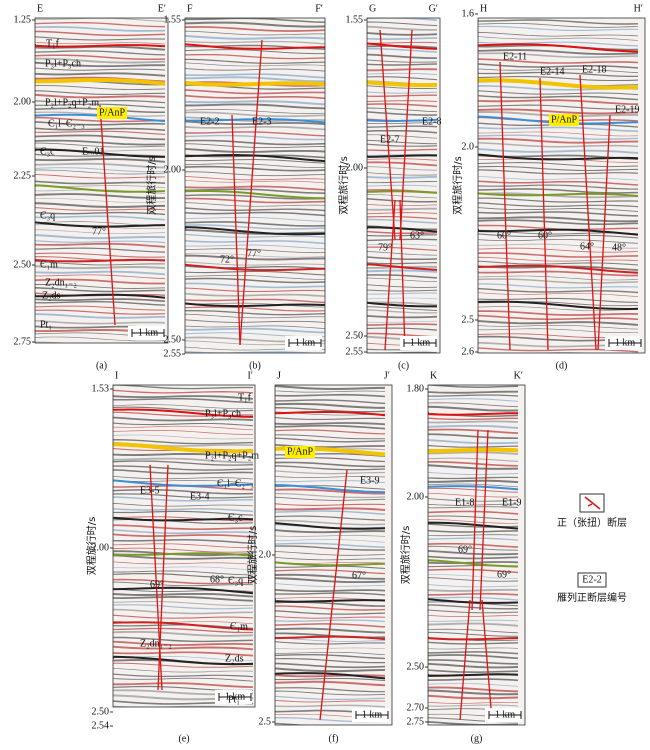 This screenshot has height=750, width=650. I want to click on caption: (g), so click(477, 738).